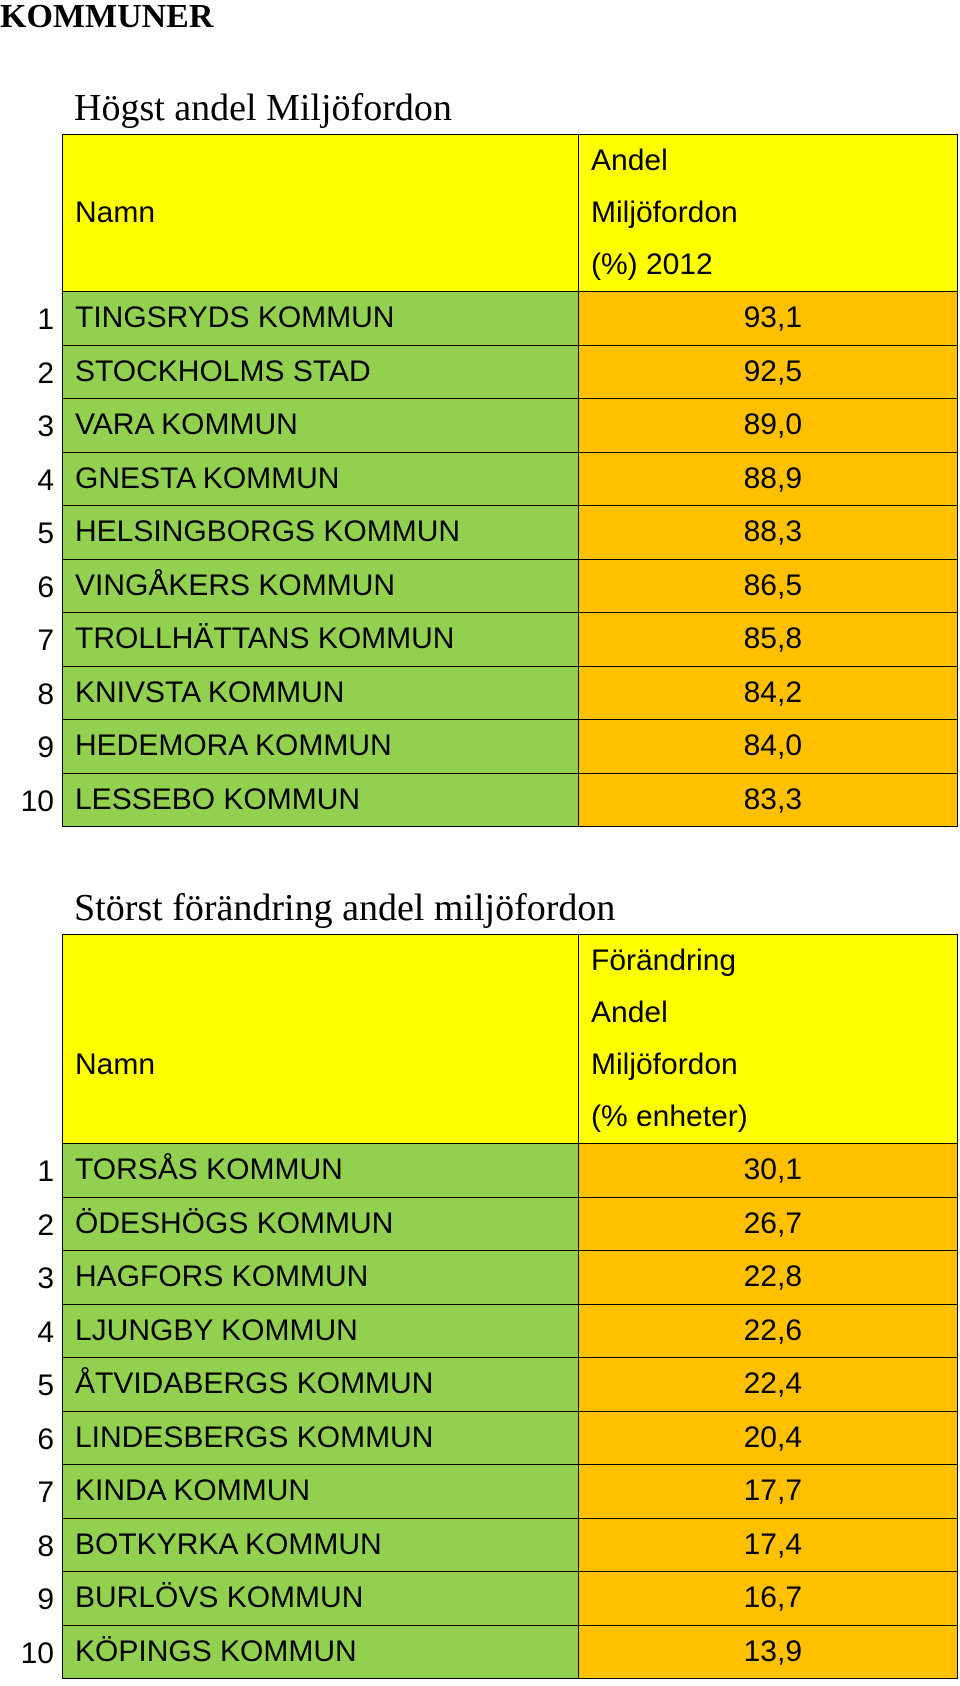  Describe the element at coordinates (768, 1437) in the screenshot. I see `share-value: 20,4` at that location.